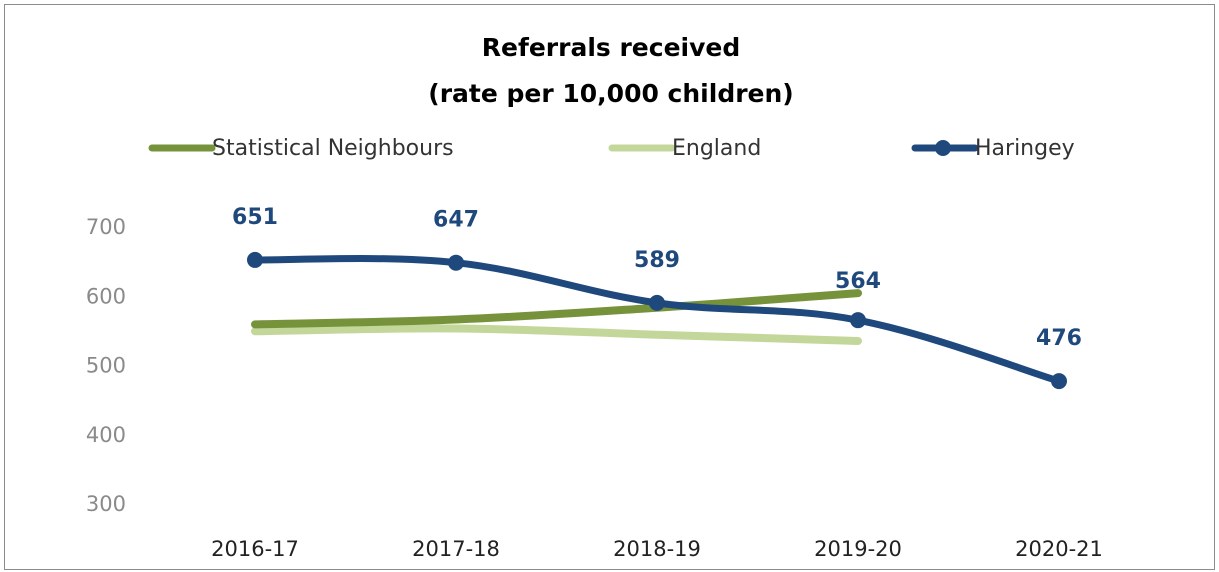 The width and height of the screenshot is (1219, 572). What do you see at coordinates (255, 217) in the screenshot?
I see `data-label-haringey-2016-17: 651` at bounding box center [255, 217].